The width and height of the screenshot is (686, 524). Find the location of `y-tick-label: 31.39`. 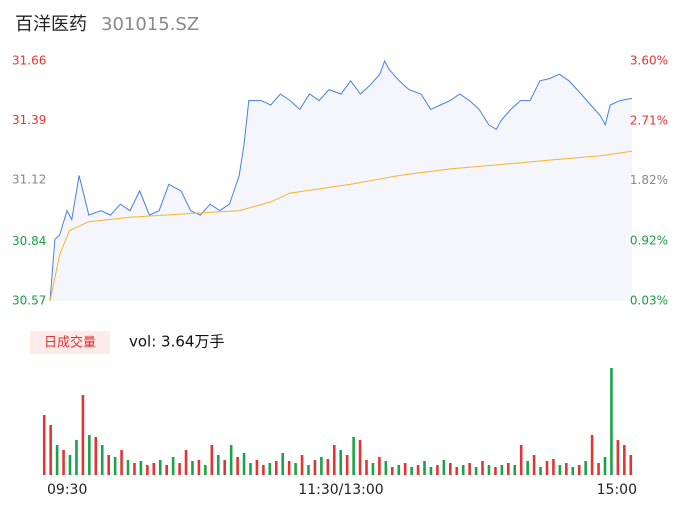

y-tick-label: 31.39 is located at coordinates (29, 120).